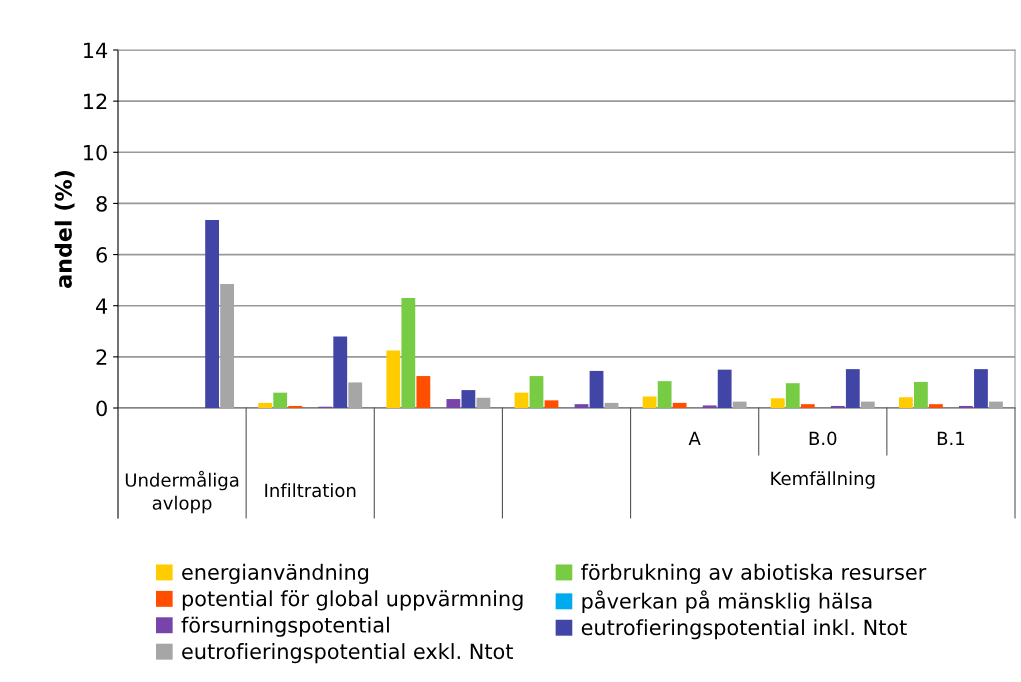 The image size is (1021, 682). Describe the element at coordinates (951, 438) in the screenshot. I see `x-tick-label: B.1` at that location.